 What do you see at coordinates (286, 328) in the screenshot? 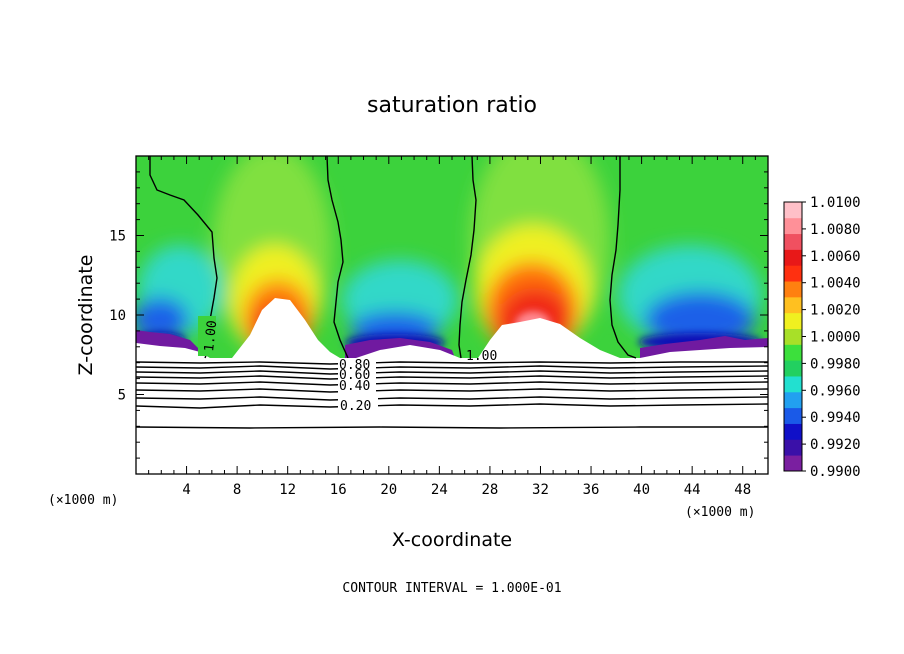
I see `white-cap-center-left` at bounding box center [286, 328].